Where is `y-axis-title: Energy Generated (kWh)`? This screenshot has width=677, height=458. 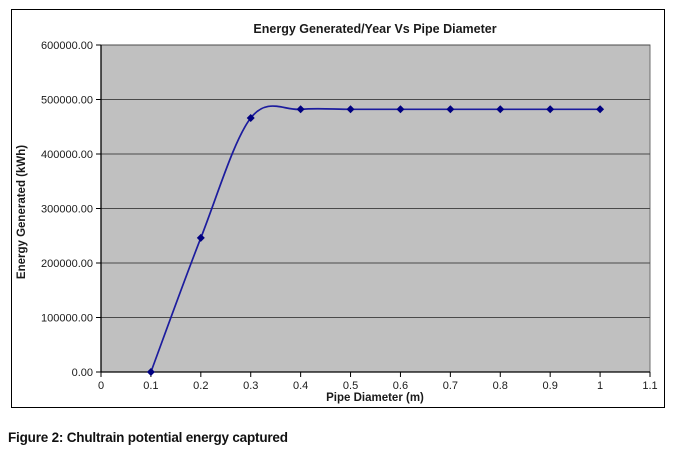
y-axis-title: Energy Generated (kWh) is located at coordinates (22, 212).